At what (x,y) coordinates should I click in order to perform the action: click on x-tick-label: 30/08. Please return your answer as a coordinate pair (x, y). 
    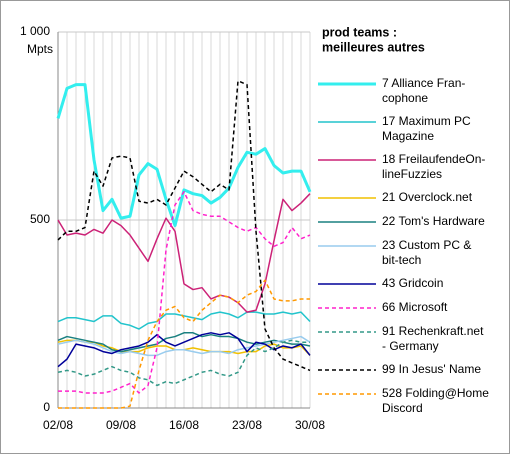
    Looking at the image, I should click on (310, 425).